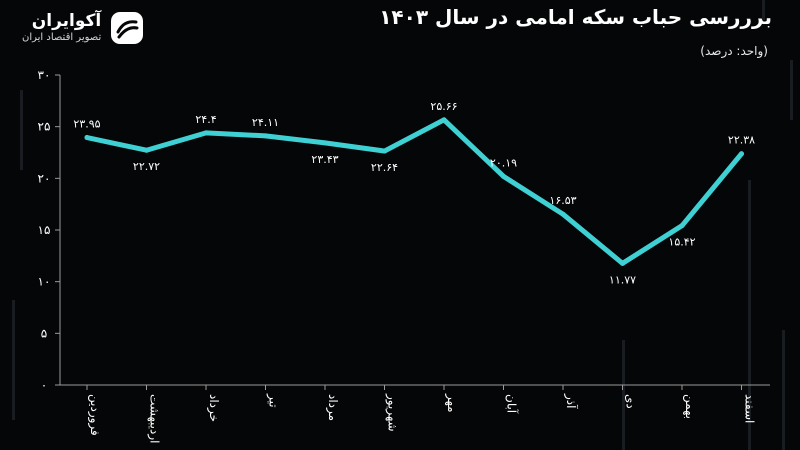 The height and width of the screenshot is (450, 800). What do you see at coordinates (734, 51) in the screenshot?
I see `unit-label: (واحد: درصد)` at bounding box center [734, 51].